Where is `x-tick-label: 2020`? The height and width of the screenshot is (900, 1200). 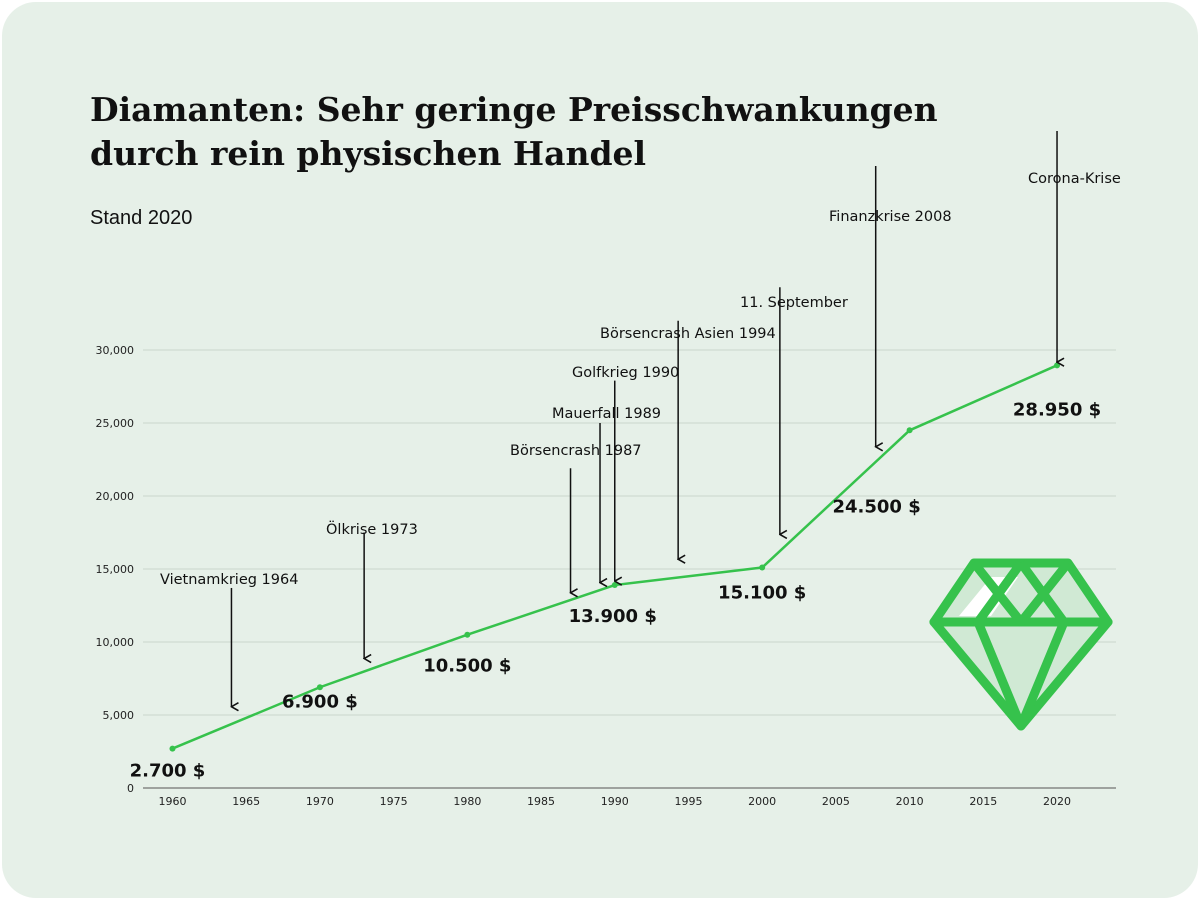 x-tick-label: 2020 is located at coordinates (1057, 801).